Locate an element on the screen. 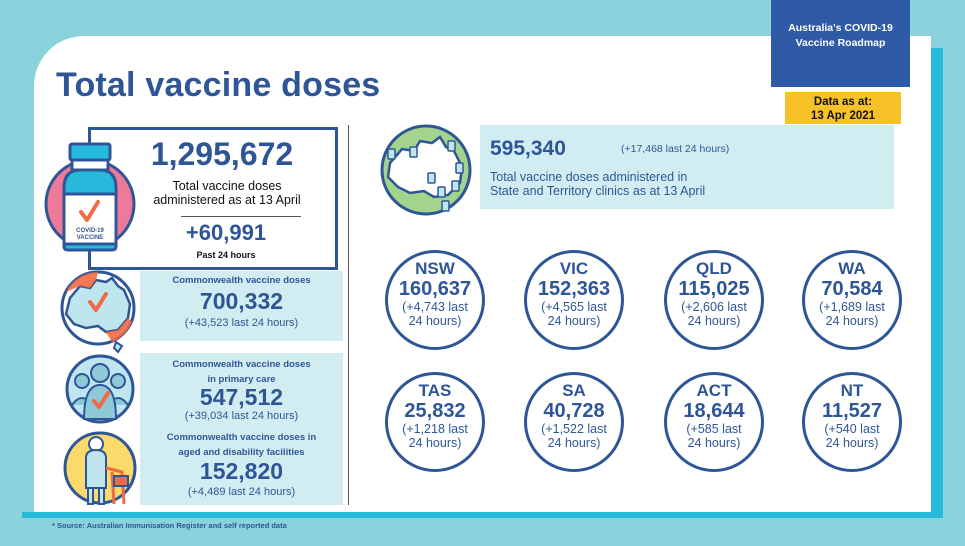 The image size is (965, 546). state-name: QLD is located at coordinates (714, 268).